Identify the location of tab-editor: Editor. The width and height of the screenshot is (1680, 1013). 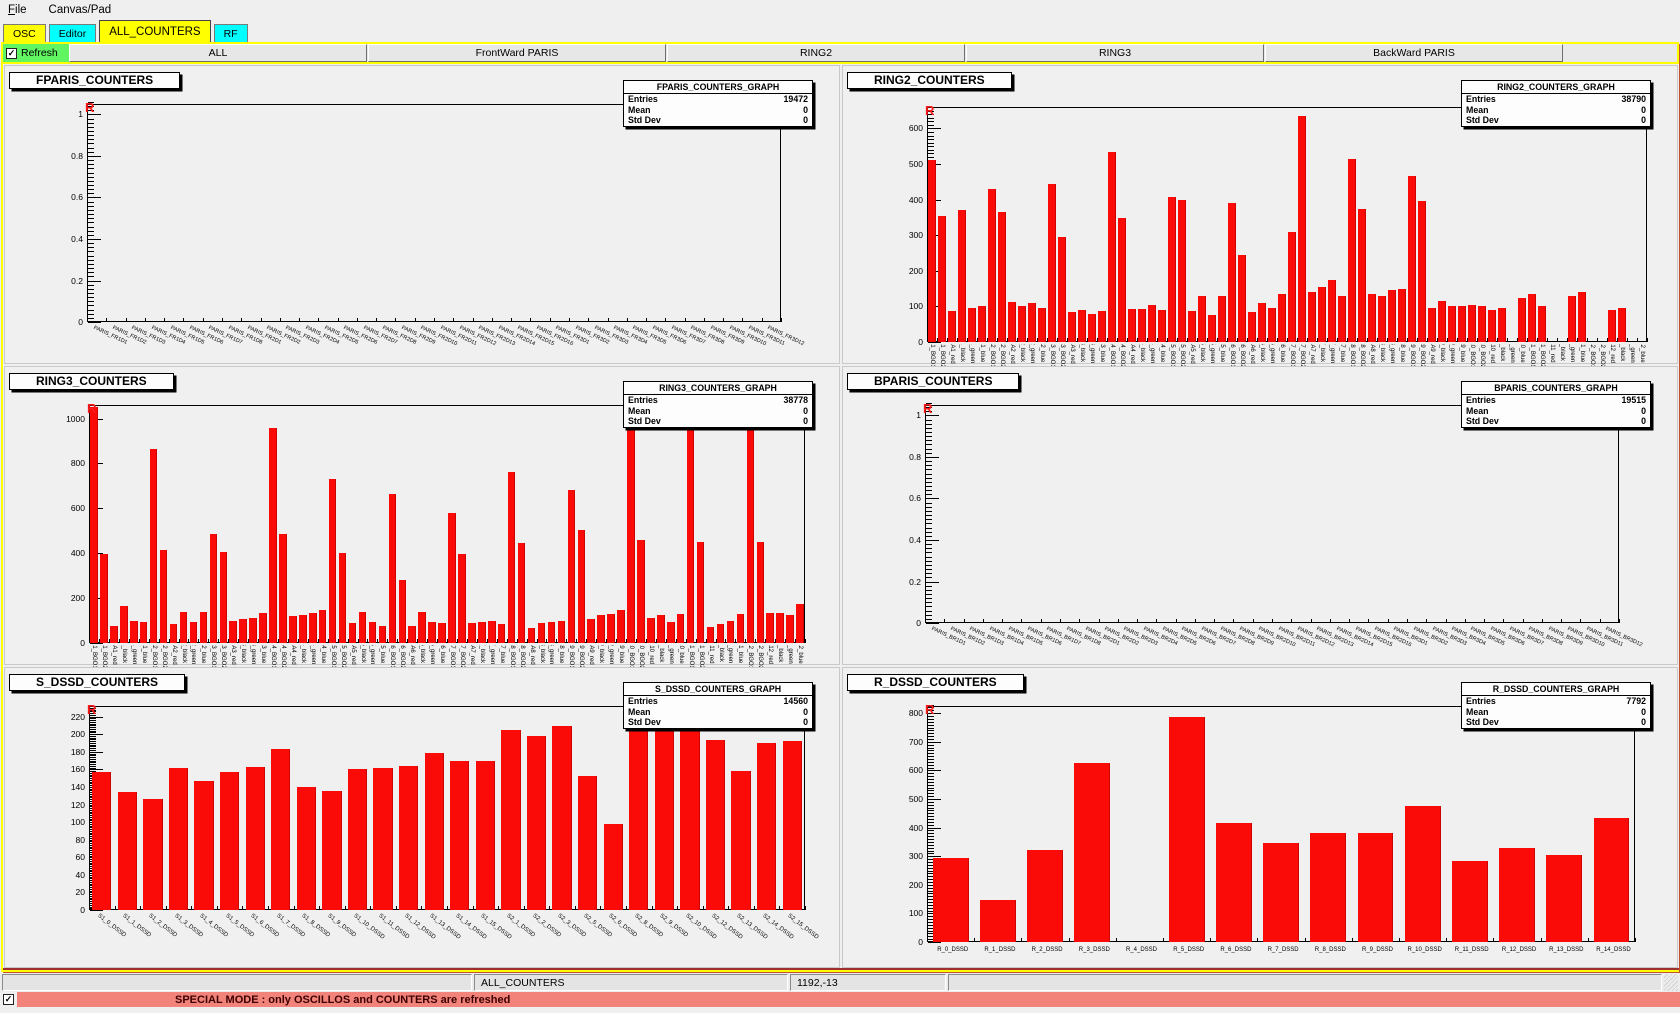
(72, 33).